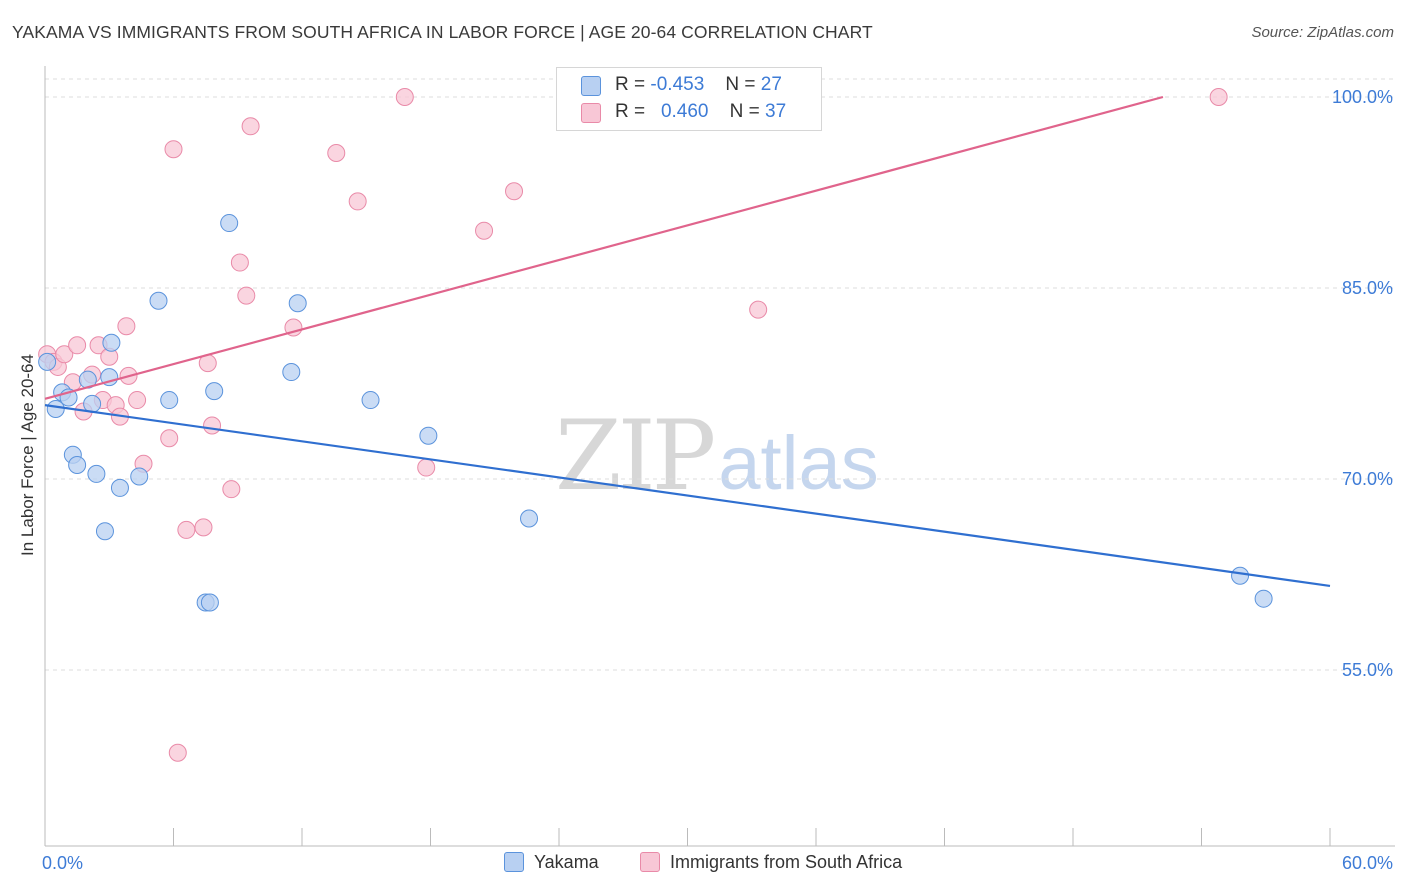 This screenshot has height=892, width=1406. What do you see at coordinates (1367, 288) in the screenshot?
I see `y-tick-label: 85.0%` at bounding box center [1367, 288].